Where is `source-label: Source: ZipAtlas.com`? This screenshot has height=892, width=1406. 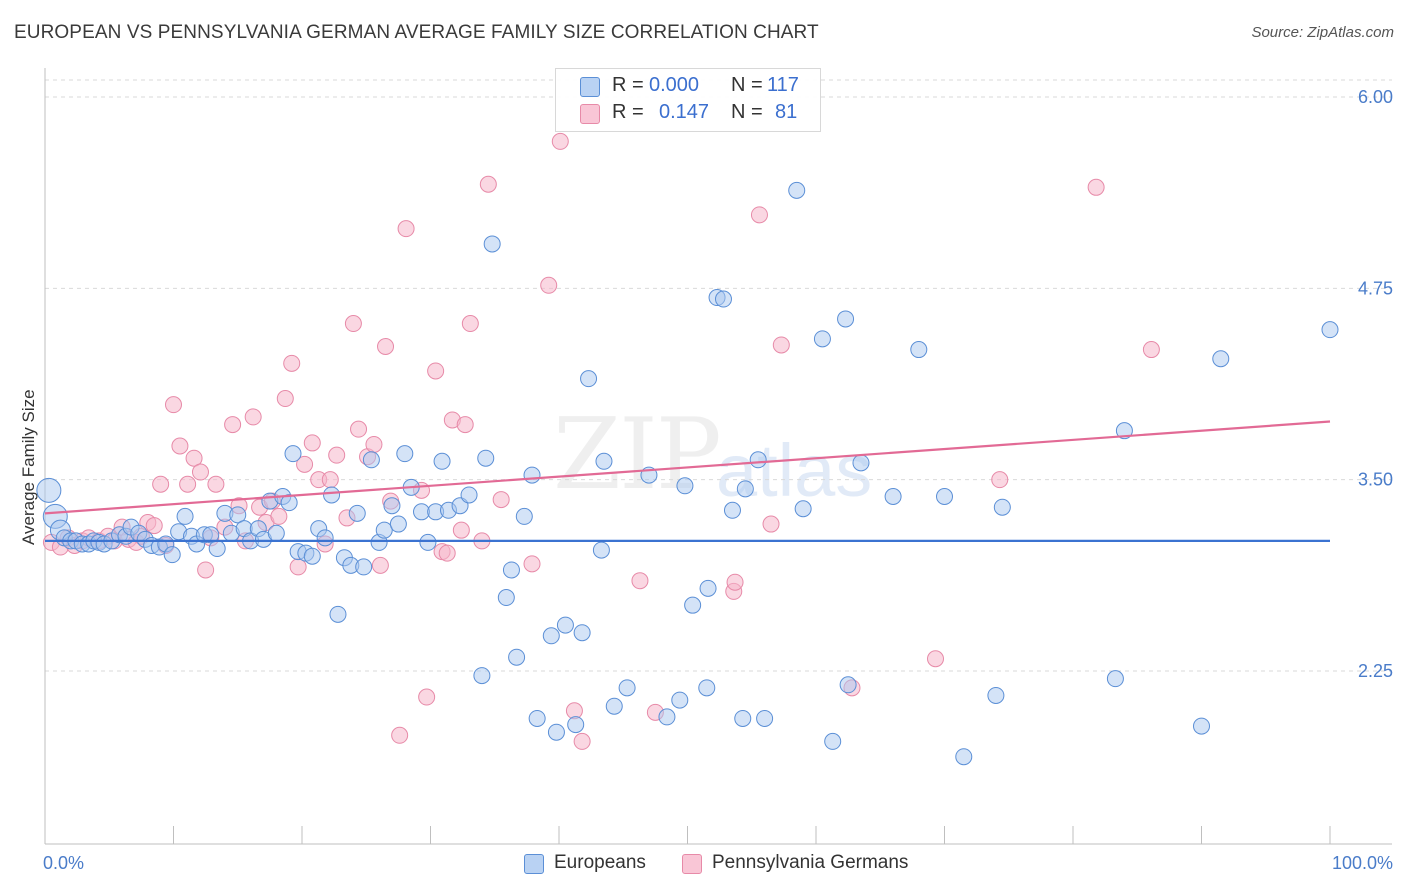 source-label: Source: ZipAtlas.com is located at coordinates (1322, 32).